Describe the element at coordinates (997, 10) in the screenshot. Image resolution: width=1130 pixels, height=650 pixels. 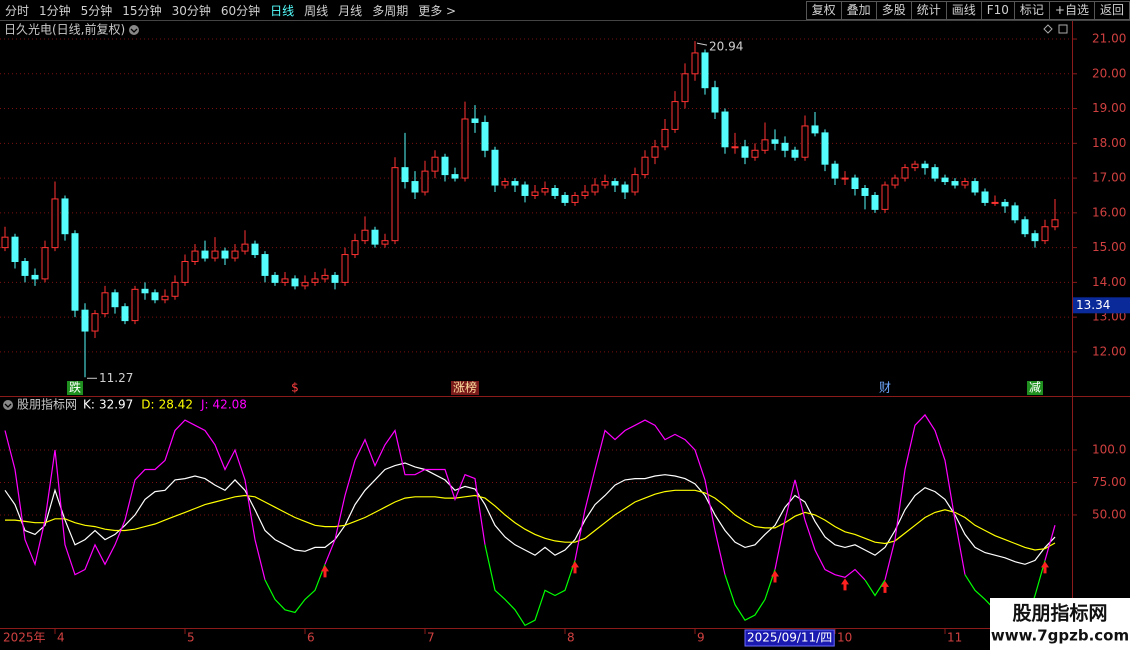
I see `tool-button: F10` at that location.